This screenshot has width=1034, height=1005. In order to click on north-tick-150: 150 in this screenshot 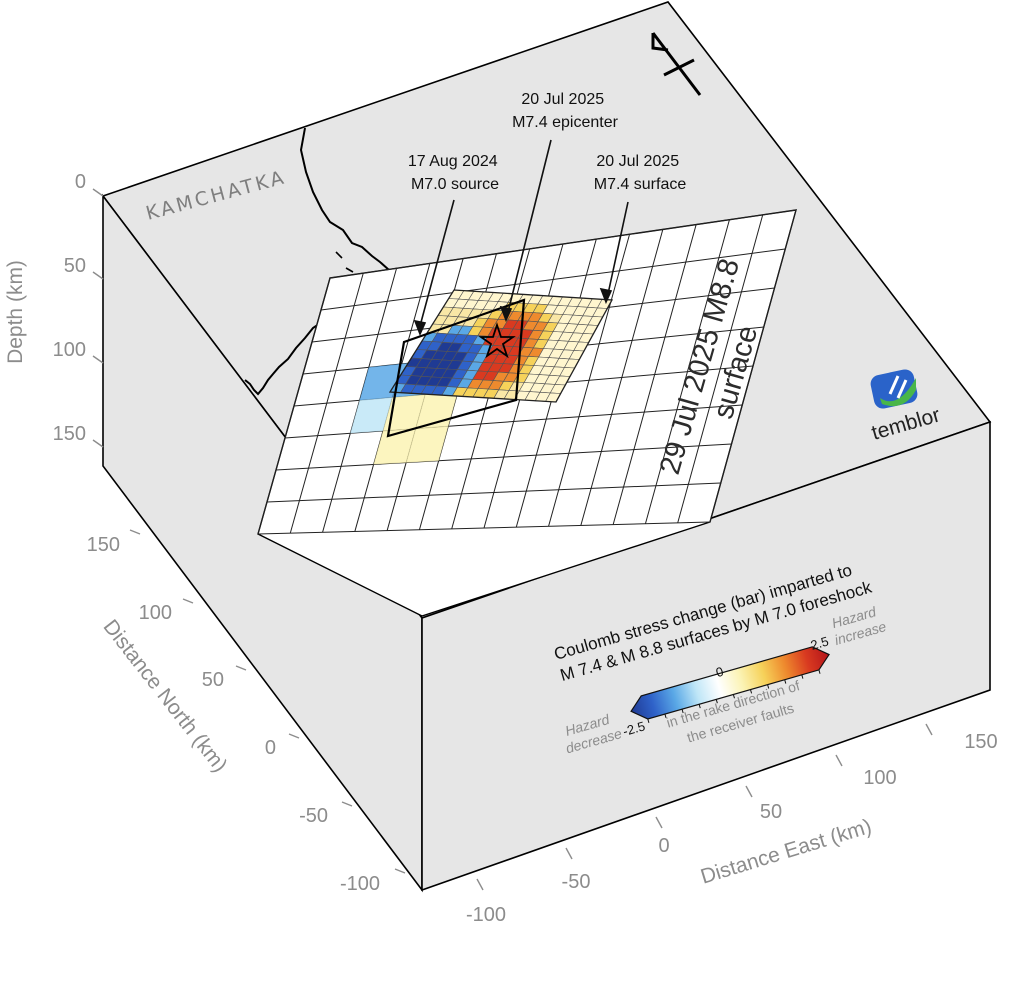, I will do `click(103, 545)`.